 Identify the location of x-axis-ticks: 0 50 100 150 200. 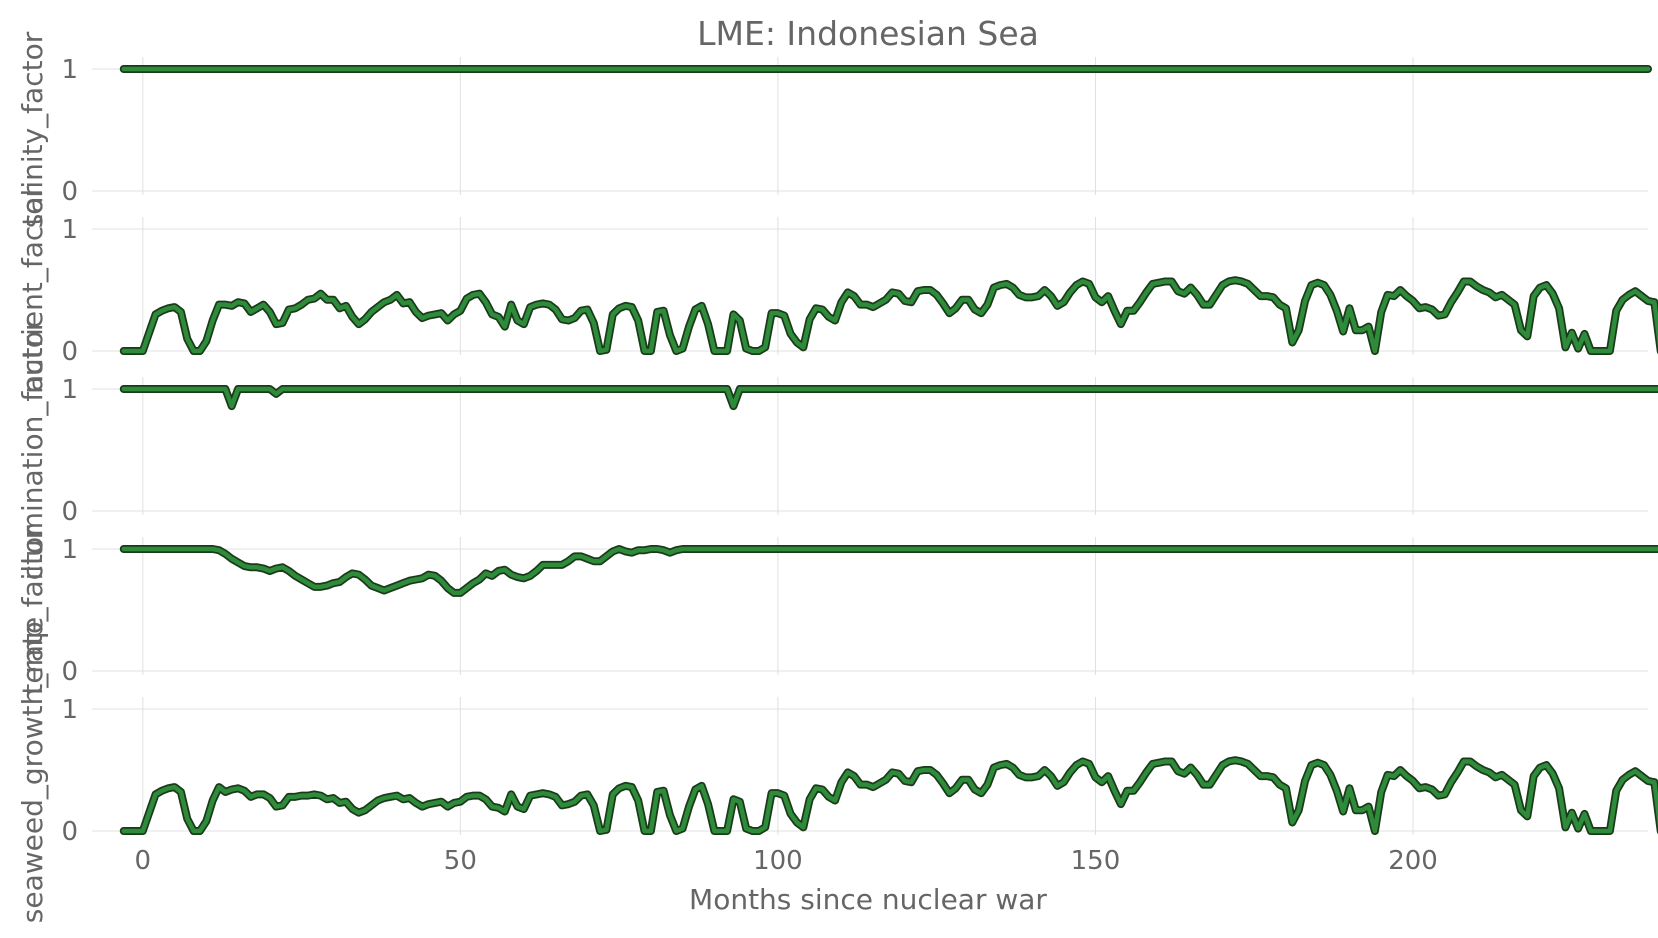
(786, 861).